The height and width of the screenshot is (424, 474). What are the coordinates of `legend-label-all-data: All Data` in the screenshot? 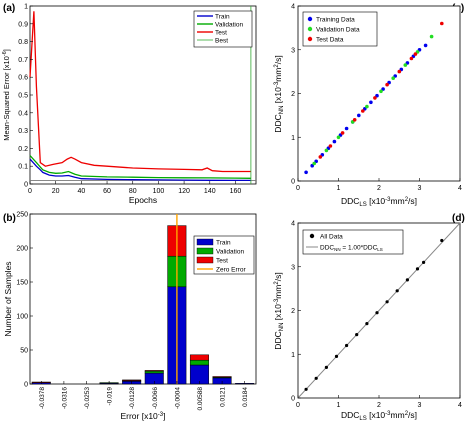 It's located at (331, 237).